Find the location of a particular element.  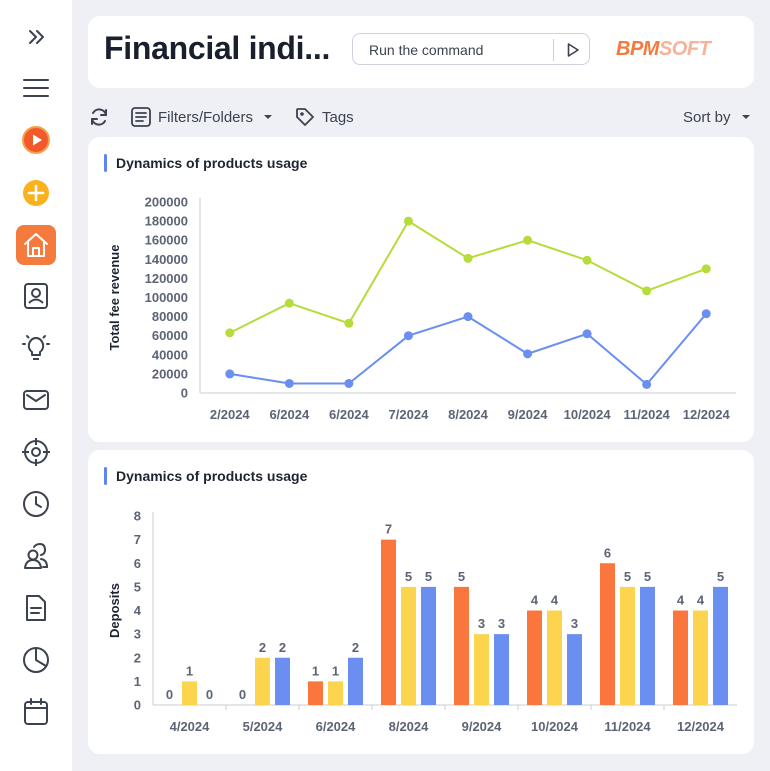

y-tick-label: 160000 is located at coordinates (166, 240).